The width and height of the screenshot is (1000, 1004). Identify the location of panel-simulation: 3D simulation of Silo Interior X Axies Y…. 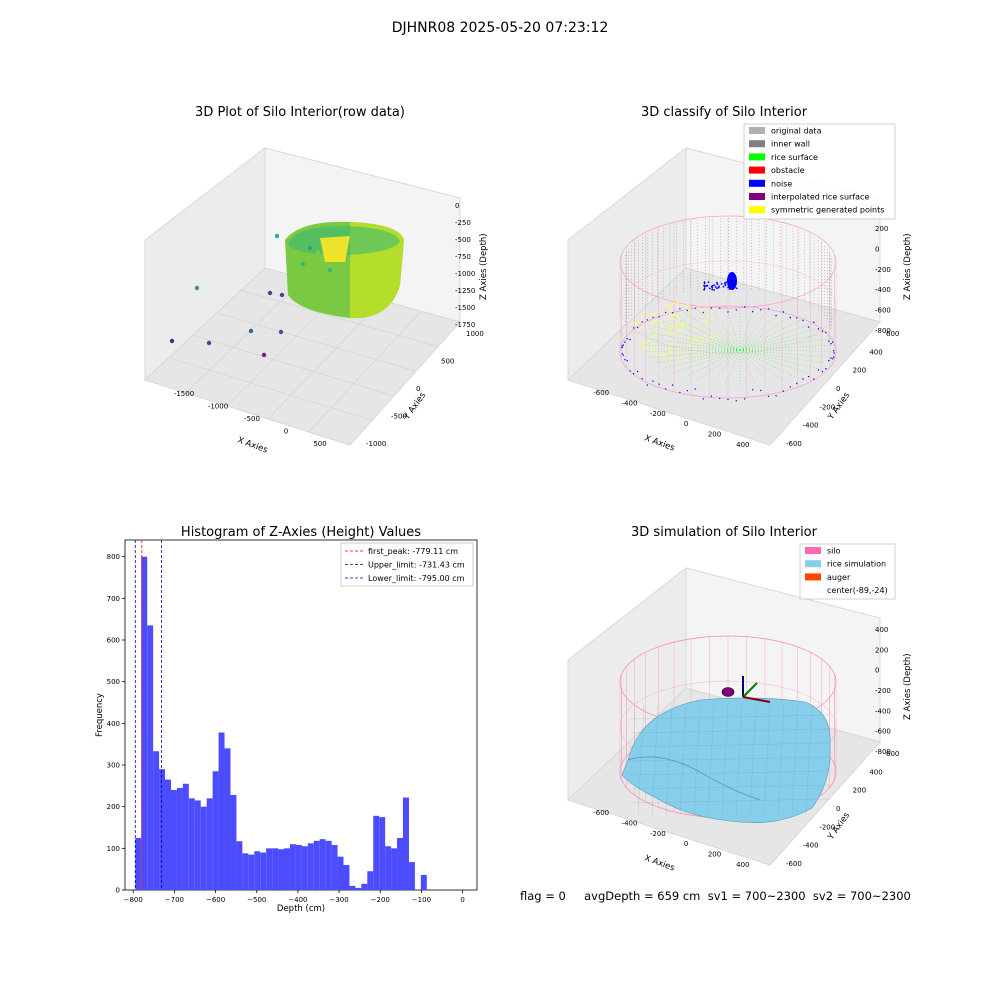
(740, 699).